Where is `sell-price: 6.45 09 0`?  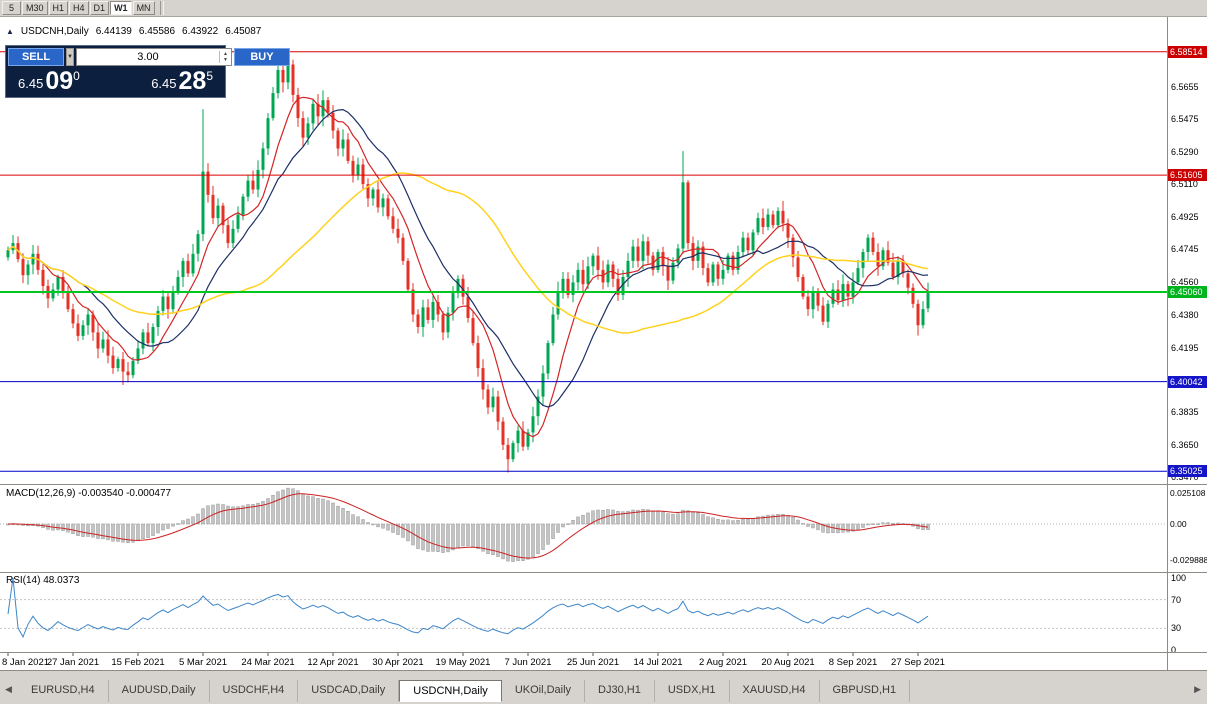
sell-price: 6.45 09 0 is located at coordinates (49, 81).